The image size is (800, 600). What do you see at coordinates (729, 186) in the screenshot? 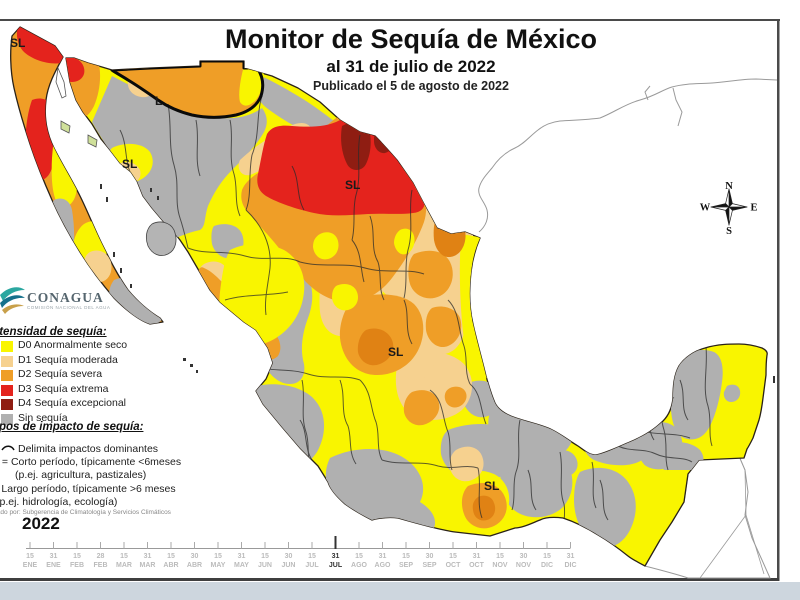
I see `svg-text: N` at bounding box center [729, 186].